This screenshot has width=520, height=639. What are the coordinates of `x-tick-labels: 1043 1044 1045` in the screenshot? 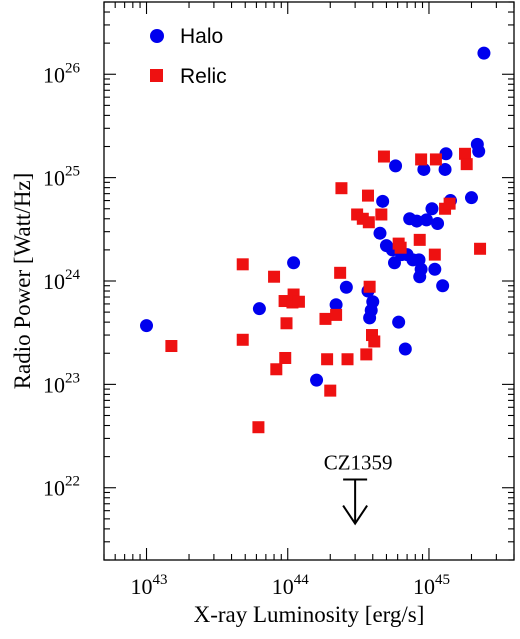 It's located at (290, 585).